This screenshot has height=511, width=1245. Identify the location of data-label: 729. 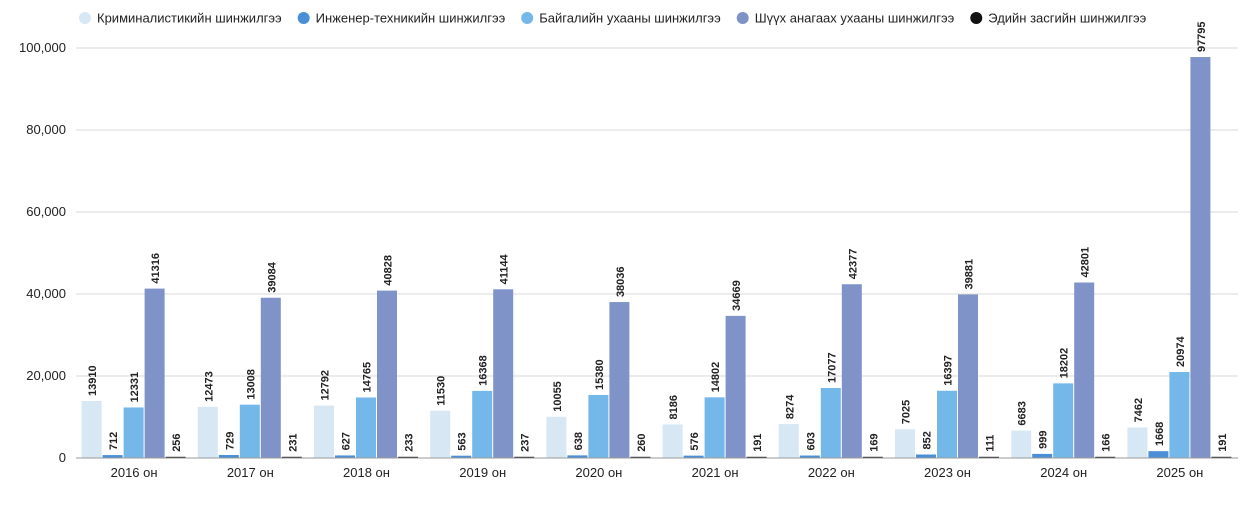
(230, 441).